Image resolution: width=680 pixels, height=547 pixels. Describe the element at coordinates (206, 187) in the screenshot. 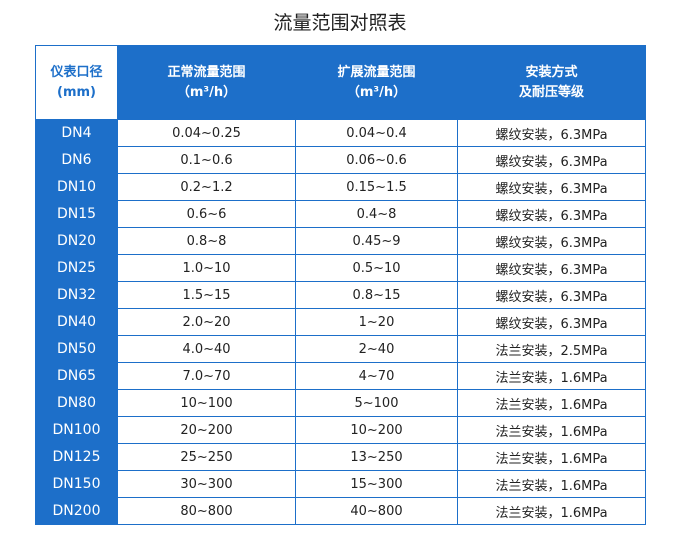

I see `cell: 0.2~1.2` at that location.